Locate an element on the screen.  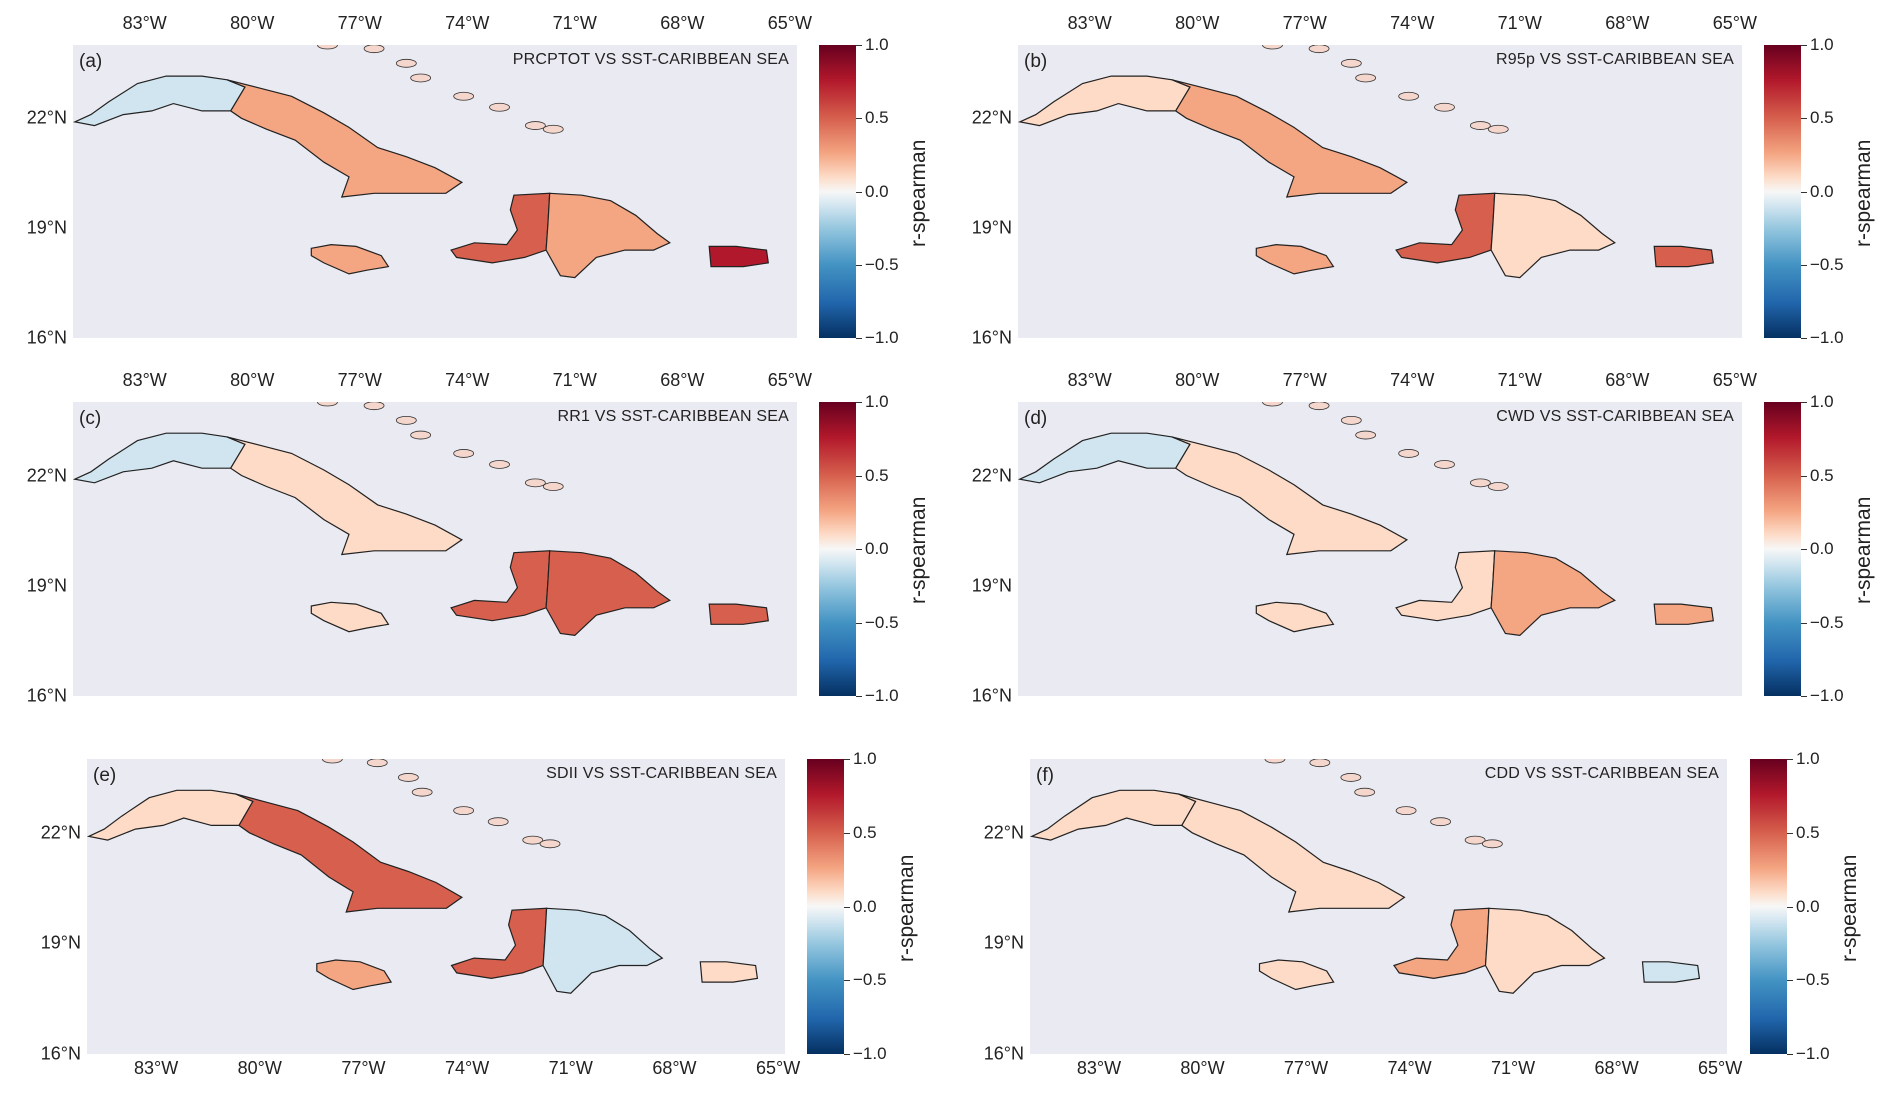
map-area: (b) R95p VS SST-CARIBBEAN SEA is located at coordinates (1380, 191).